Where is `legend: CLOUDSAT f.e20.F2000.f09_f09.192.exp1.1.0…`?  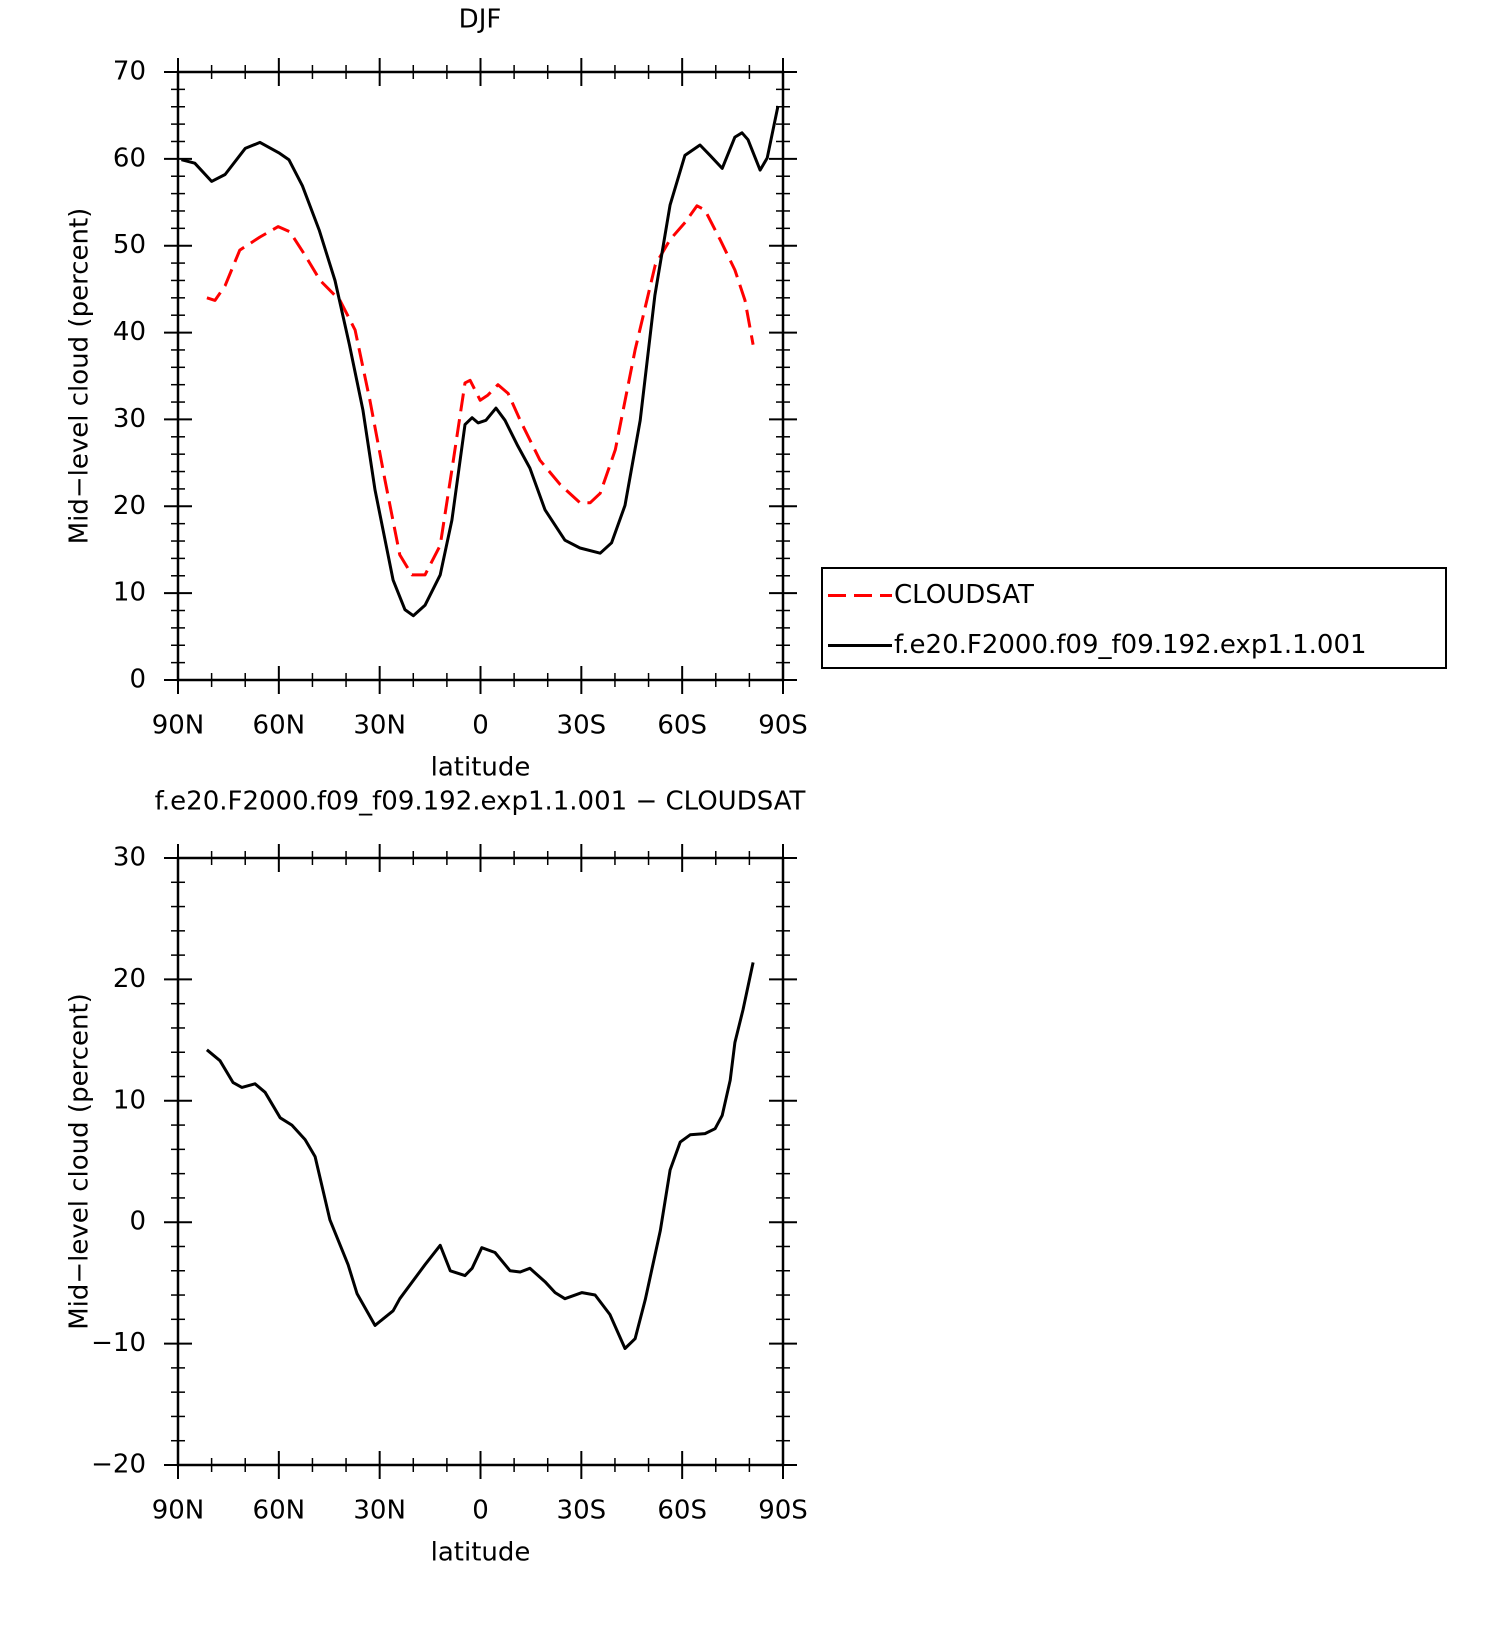 legend: CLOUDSAT f.e20.F2000.f09_f09.192.exp1.1.0… is located at coordinates (1134, 618).